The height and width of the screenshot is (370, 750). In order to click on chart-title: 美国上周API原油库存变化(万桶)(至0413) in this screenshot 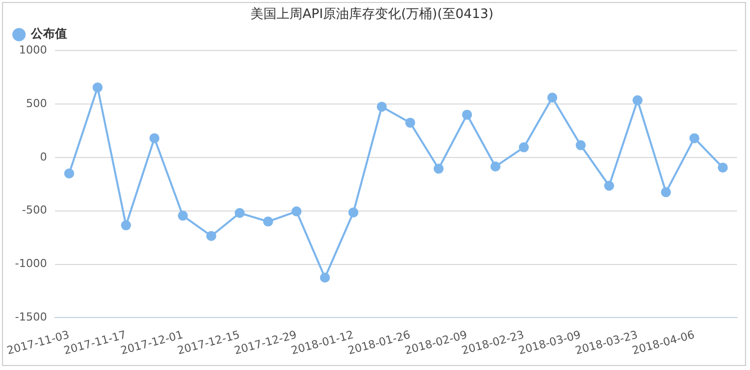, I will do `click(372, 14)`.